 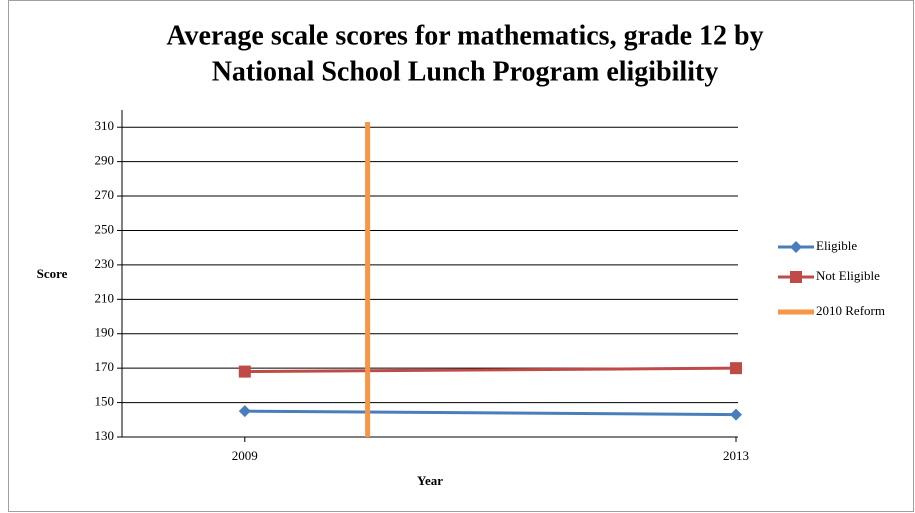 What do you see at coordinates (105, 332) in the screenshot?
I see `y-tick-label: 190` at bounding box center [105, 332].